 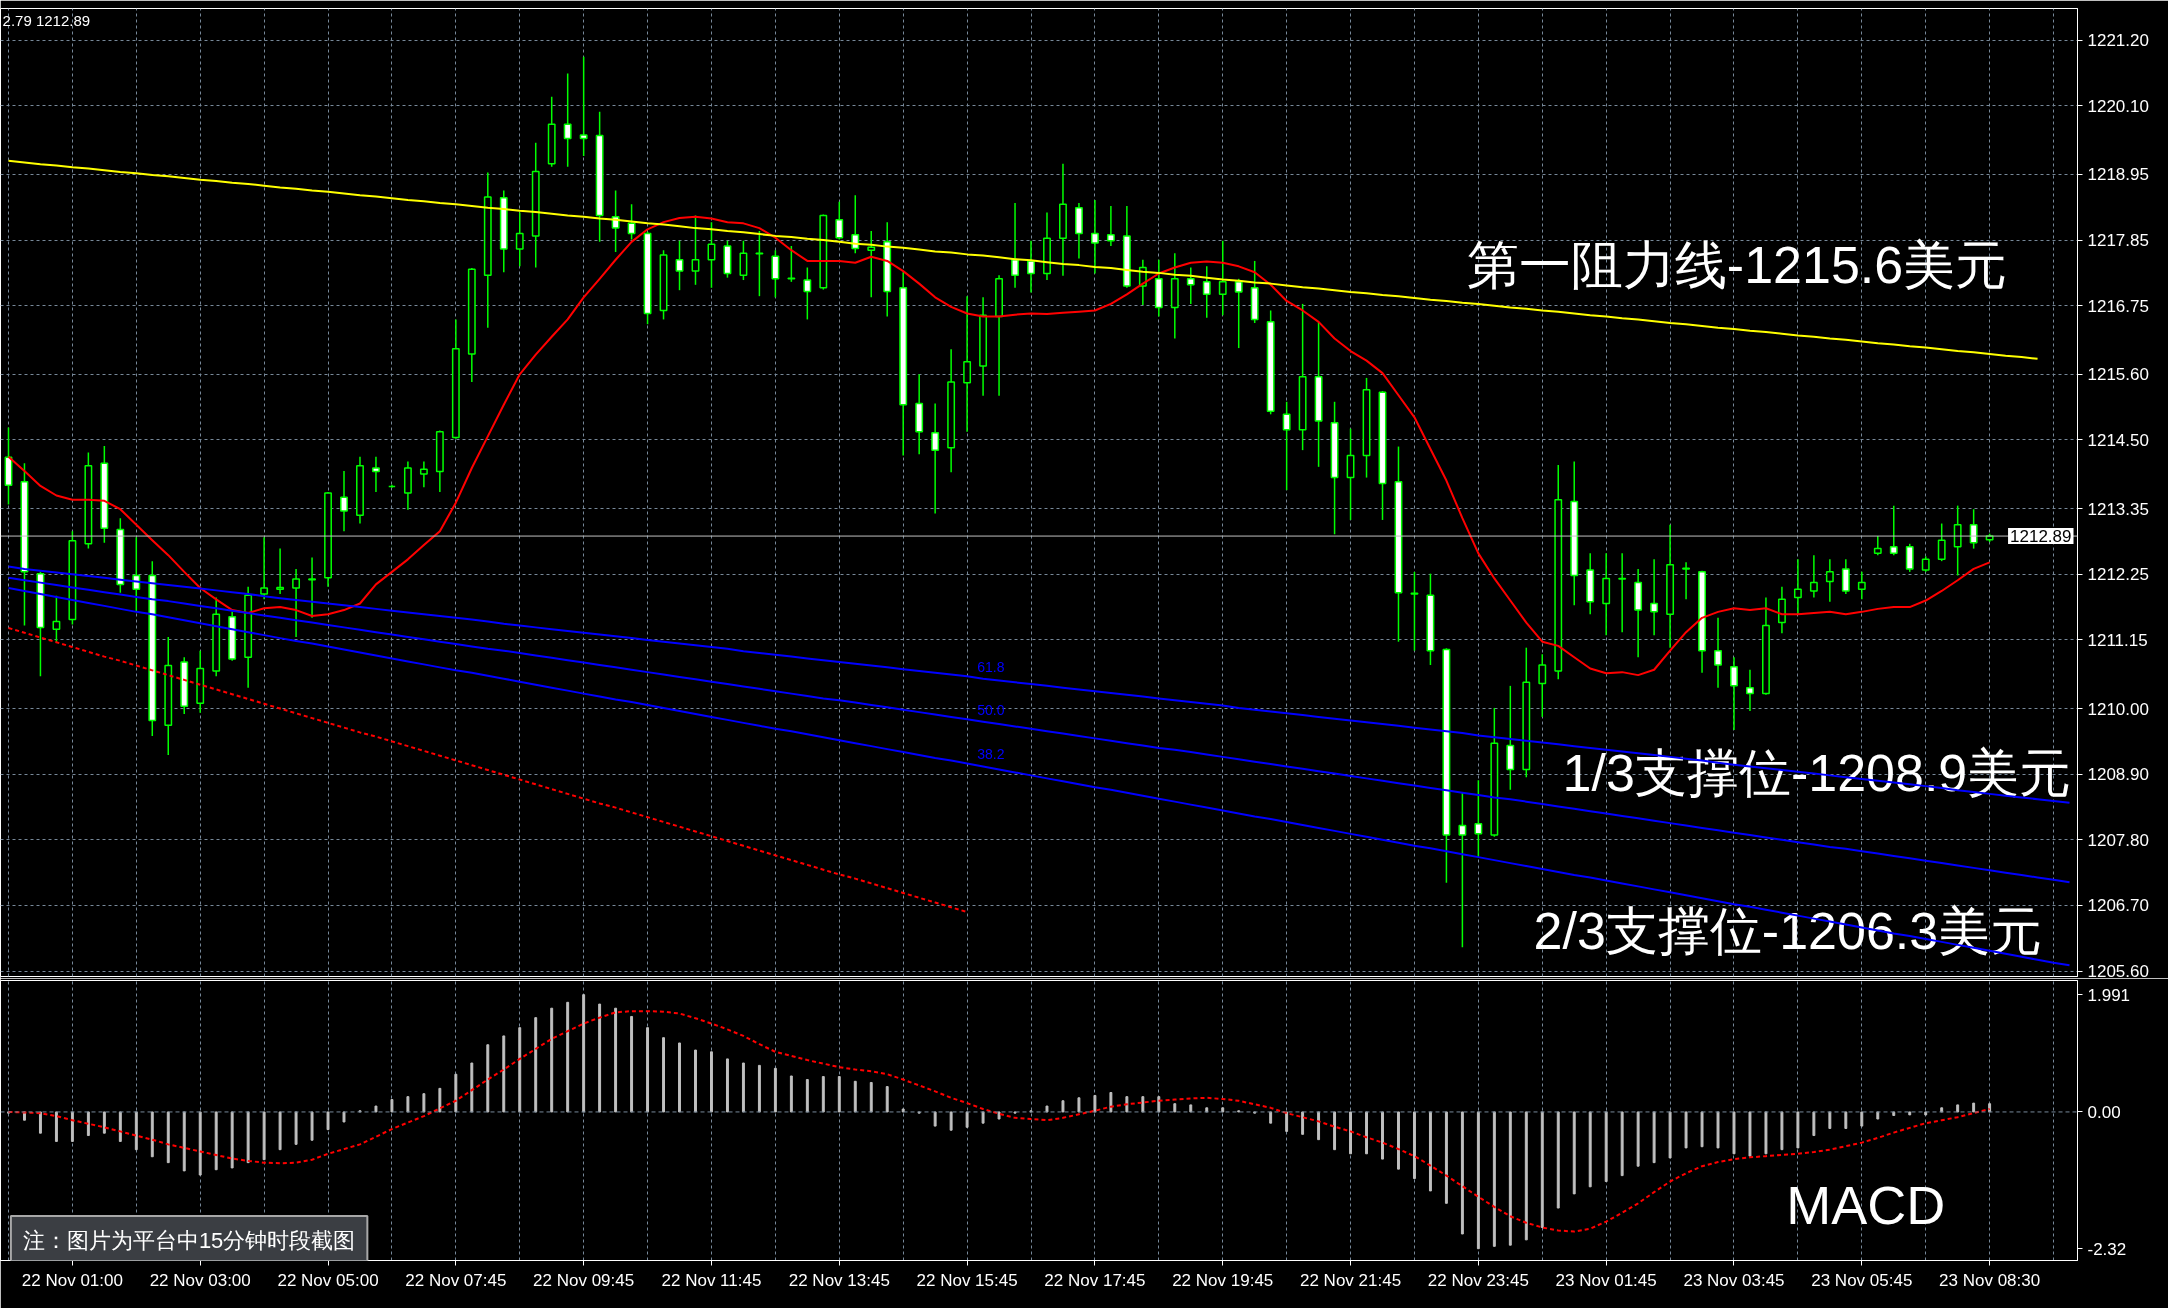 I want to click on y-tick-label: 1214.50, so click(x=2118, y=440).